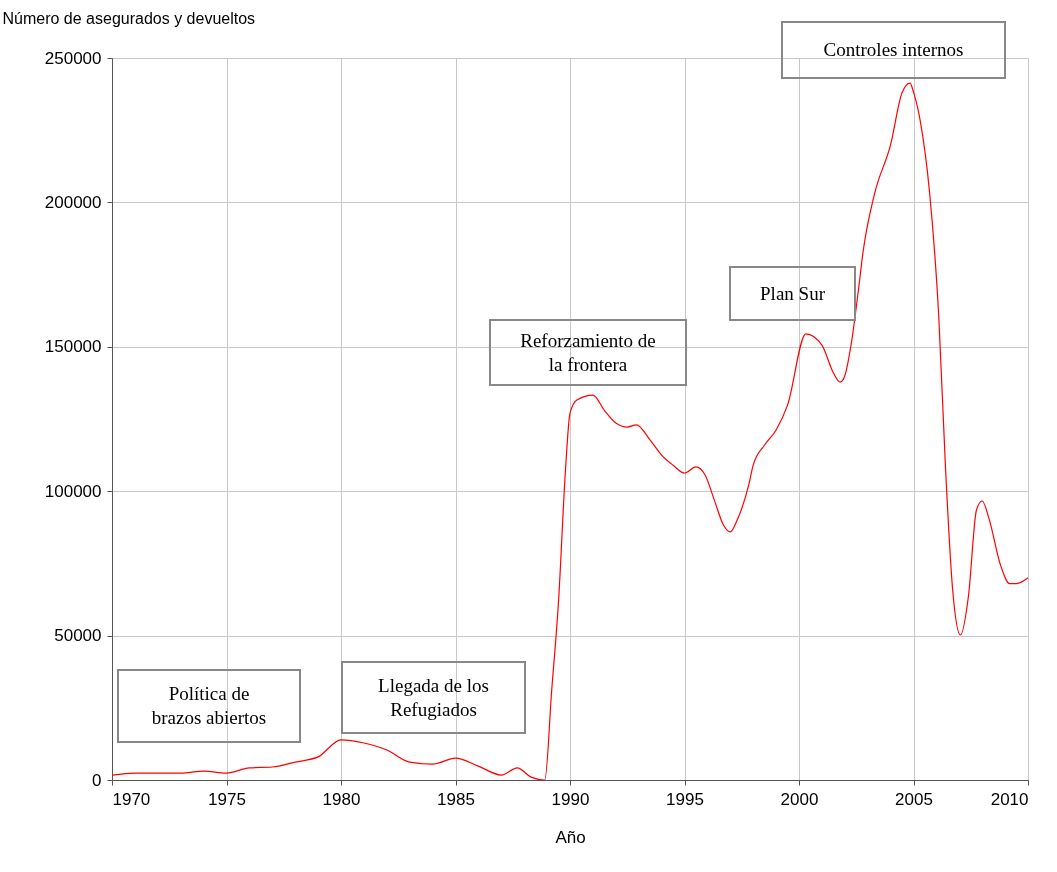 This screenshot has height=872, width=1057. I want to click on y-axis-title: Número de asegurados y devueltos, so click(129, 18).